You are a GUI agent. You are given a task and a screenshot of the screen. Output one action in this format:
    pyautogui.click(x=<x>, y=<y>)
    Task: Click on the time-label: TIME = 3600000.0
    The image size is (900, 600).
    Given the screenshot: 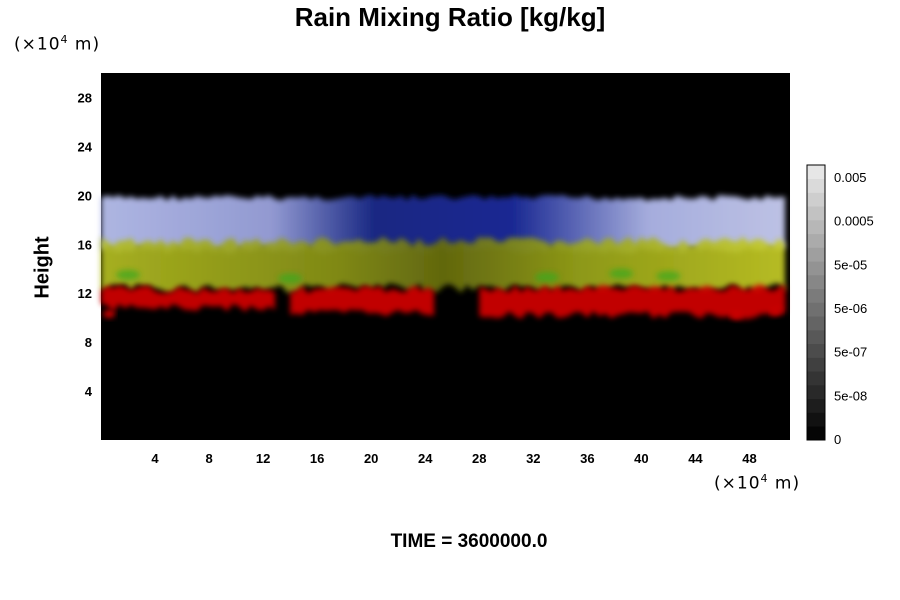 What is the action you would take?
    pyautogui.click(x=469, y=541)
    